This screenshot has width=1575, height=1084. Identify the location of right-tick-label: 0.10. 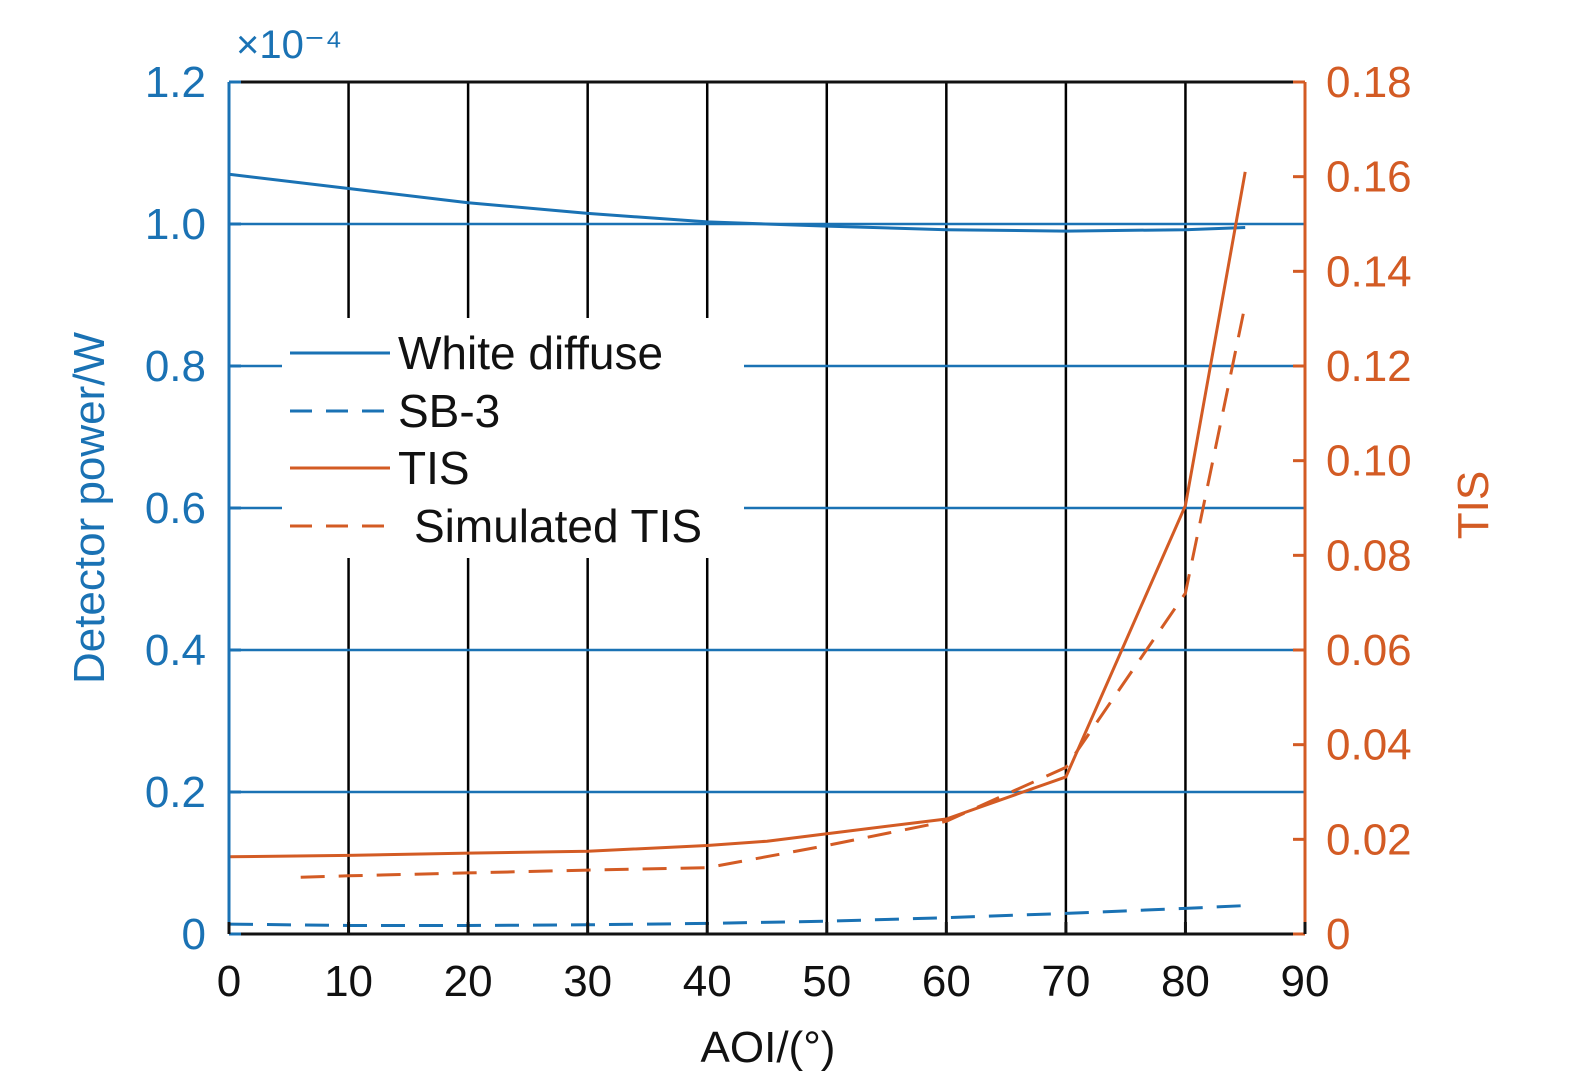
(1369, 461).